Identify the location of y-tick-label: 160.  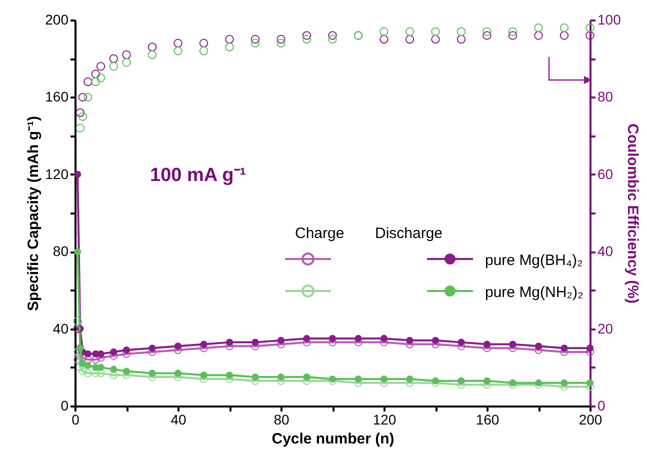
(57, 96).